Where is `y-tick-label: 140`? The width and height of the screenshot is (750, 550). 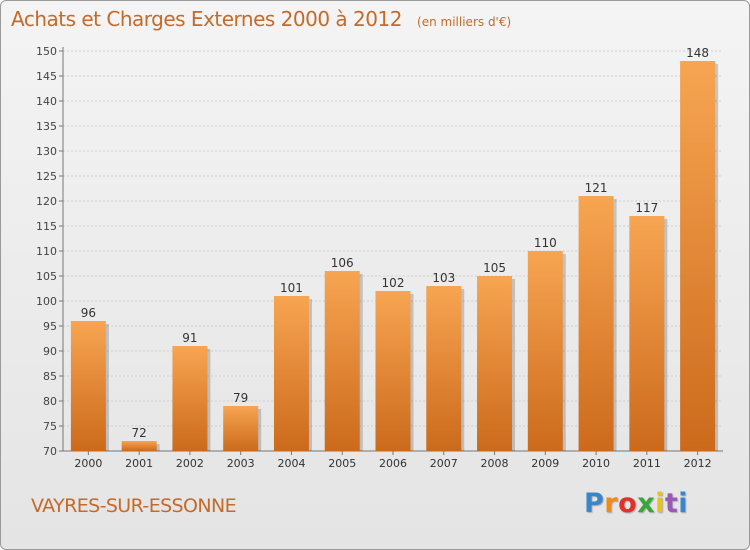
y-tick-label: 140 is located at coordinates (46, 101).